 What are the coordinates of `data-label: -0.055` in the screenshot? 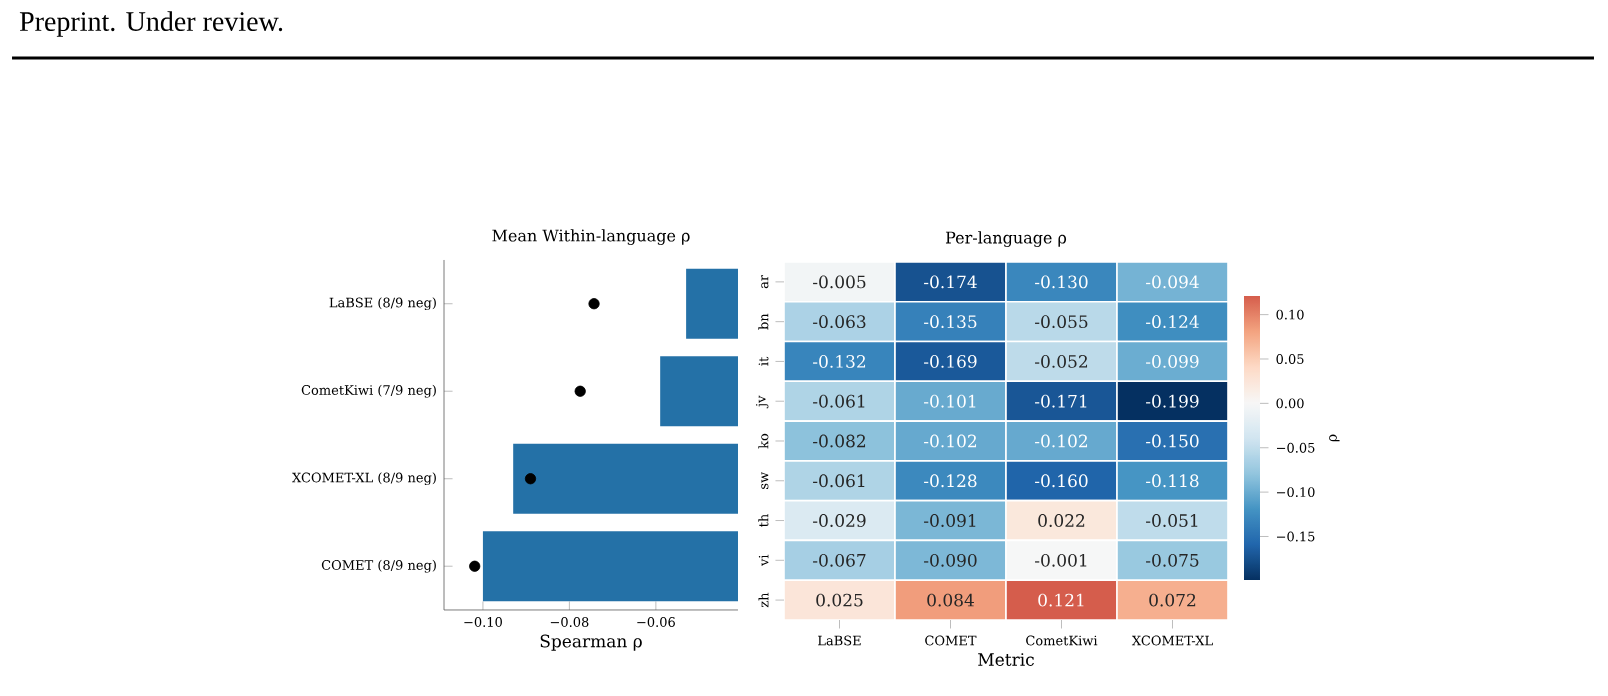 It's located at (1061, 322).